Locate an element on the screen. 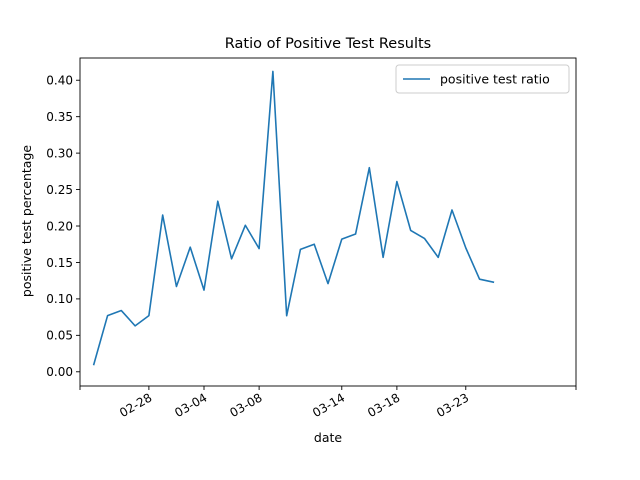 This screenshot has width=640, height=480. y-tick-label: 0.40 is located at coordinates (59, 81).